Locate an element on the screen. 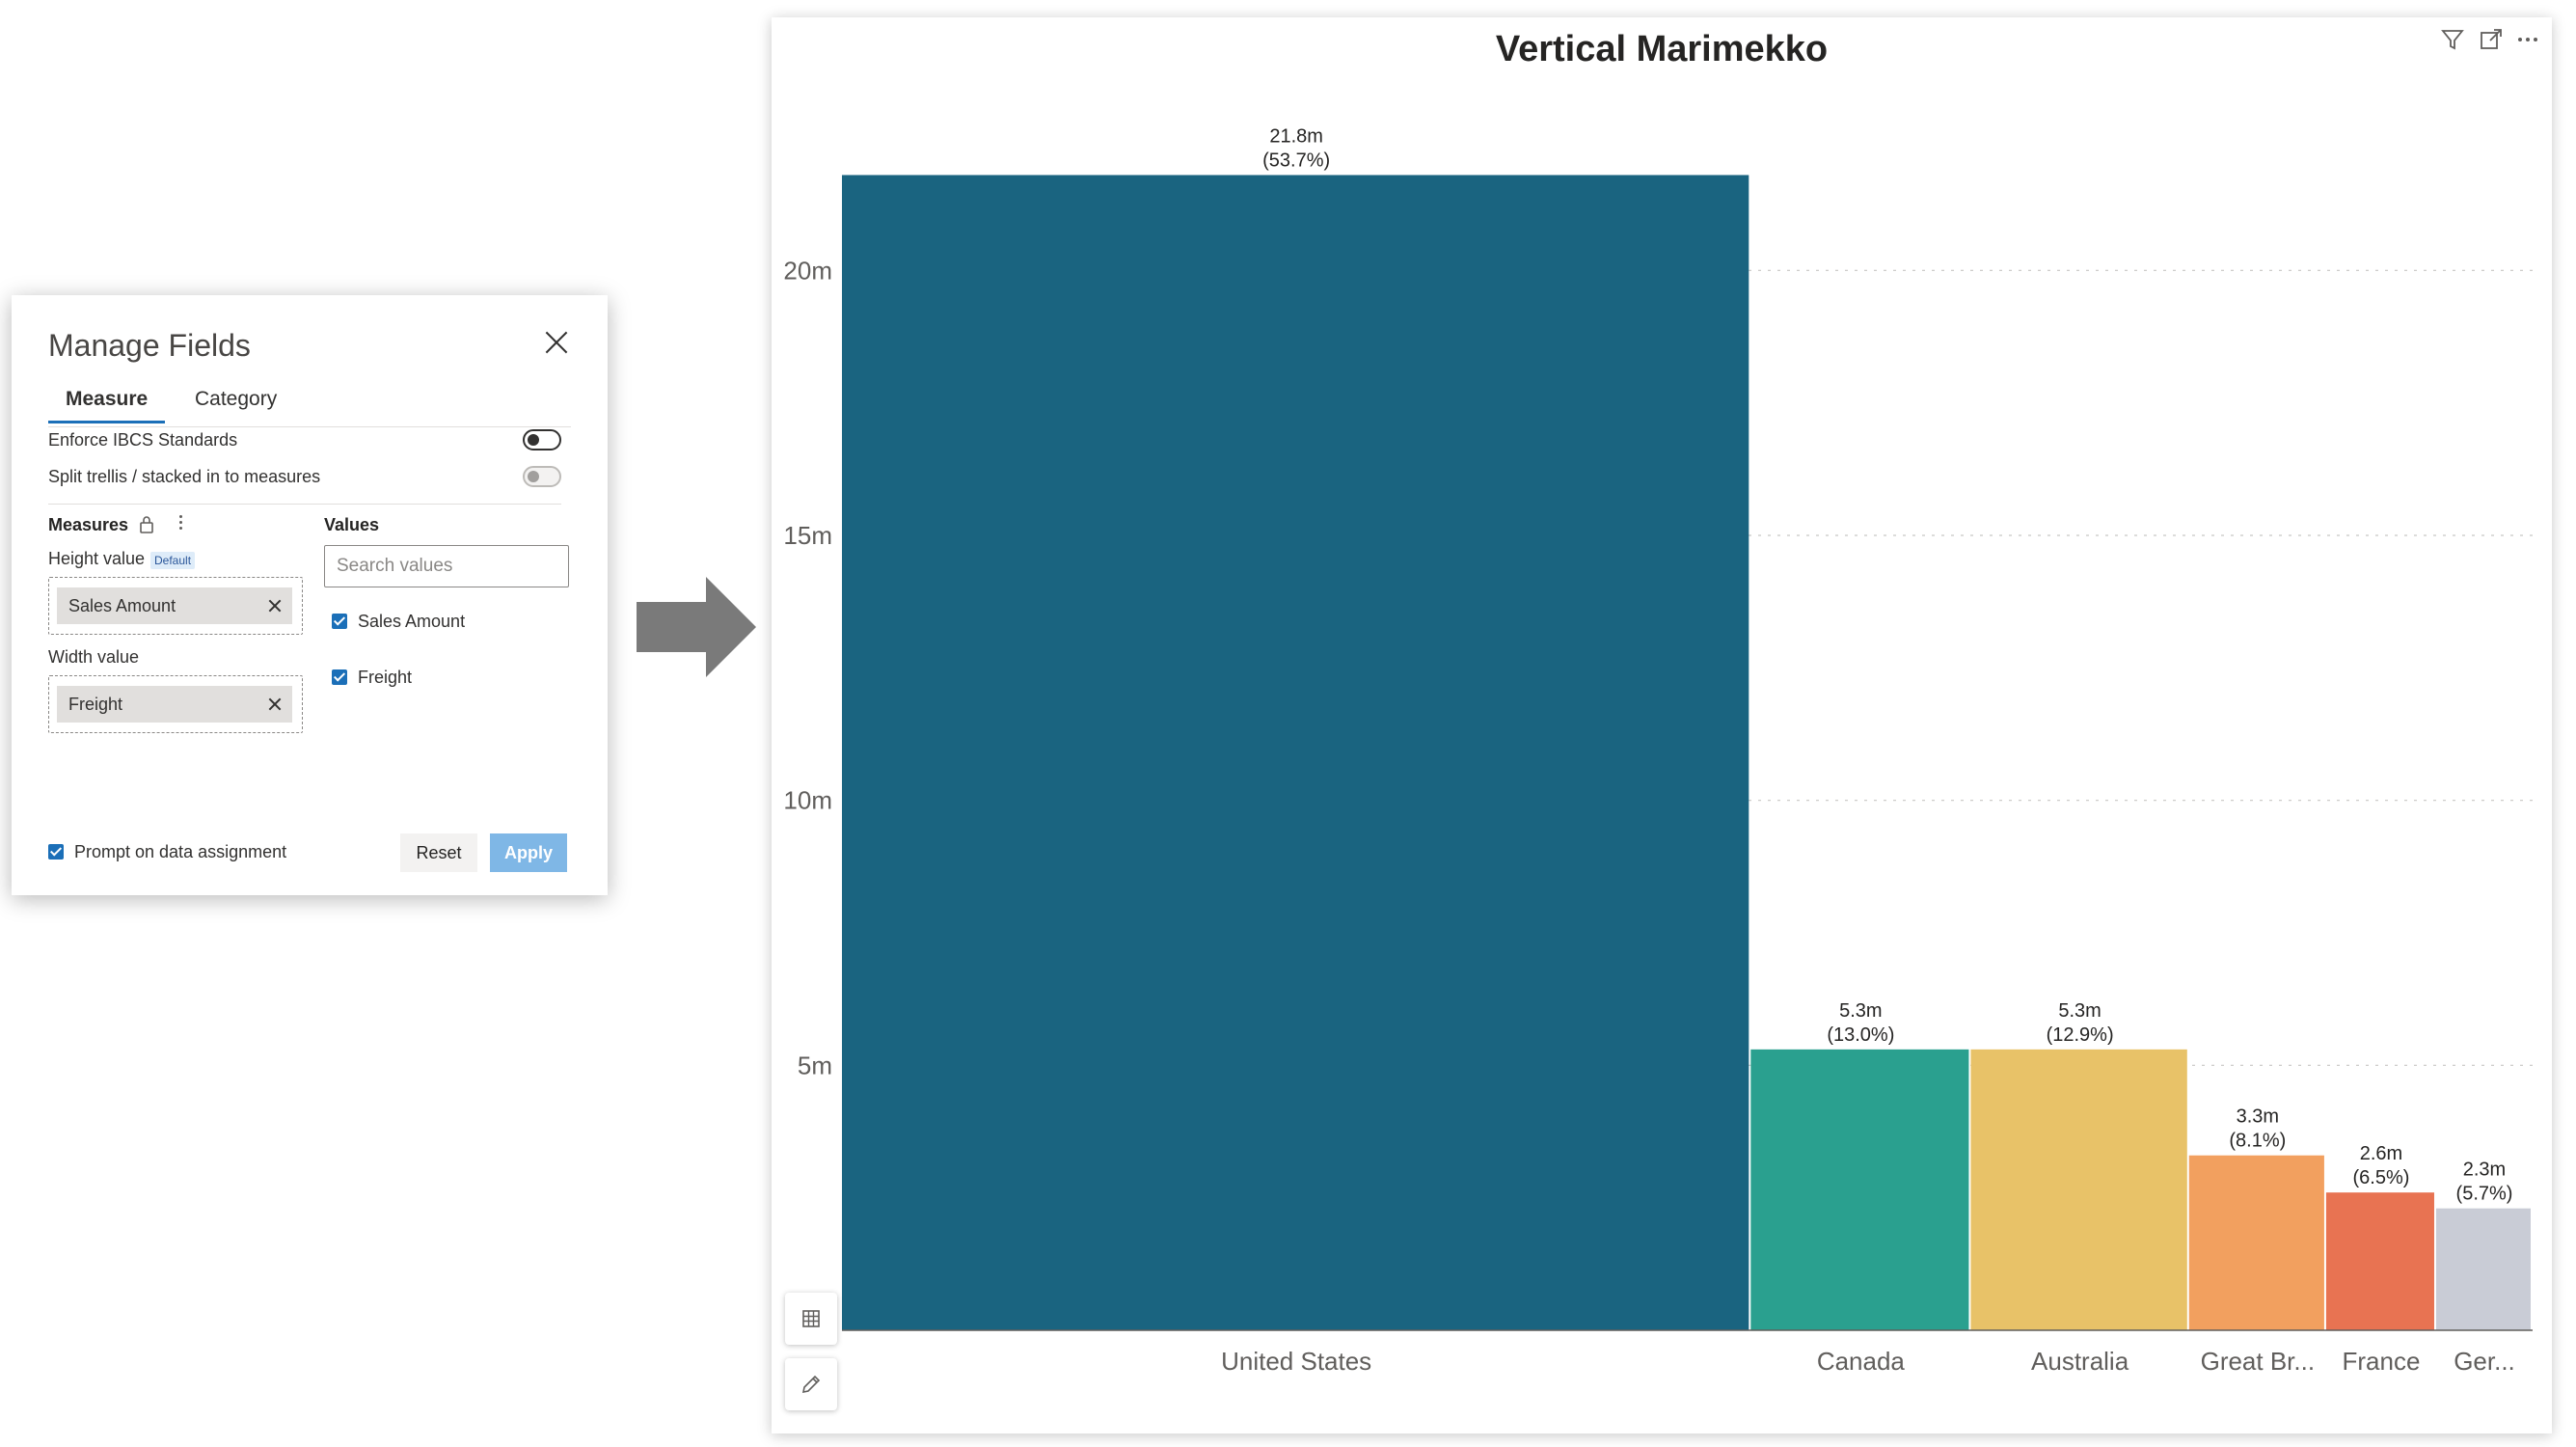 The height and width of the screenshot is (1447, 2576). x-tick-label: Canada is located at coordinates (1861, 1361).